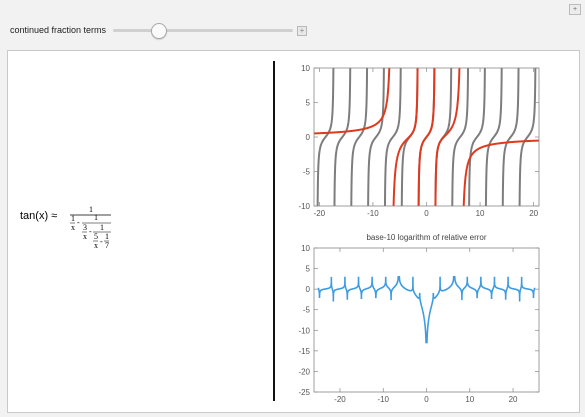 This screenshot has width=585, height=417. I want to click on y-tick-label: -25, so click(304, 392).